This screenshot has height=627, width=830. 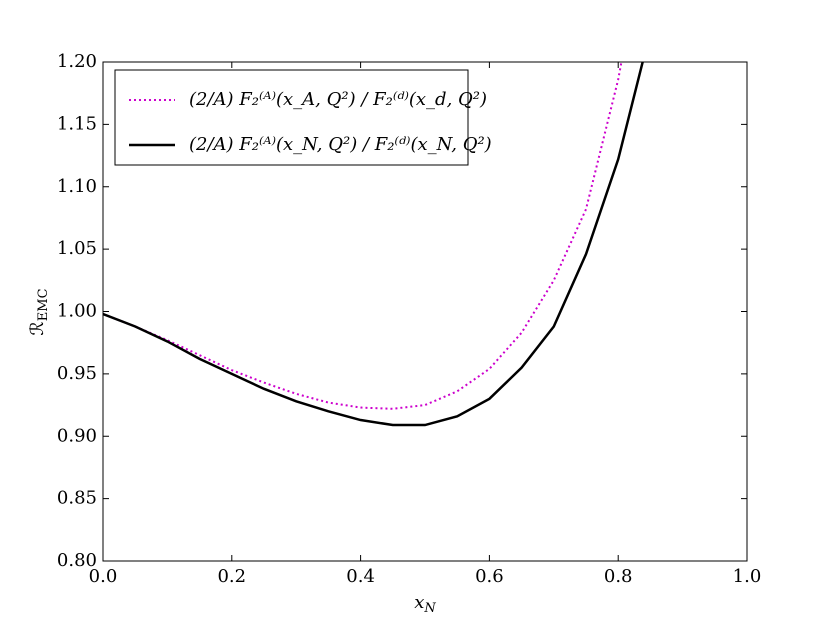 I want to click on y-axis-label: ℛEMC, so click(x=39, y=311).